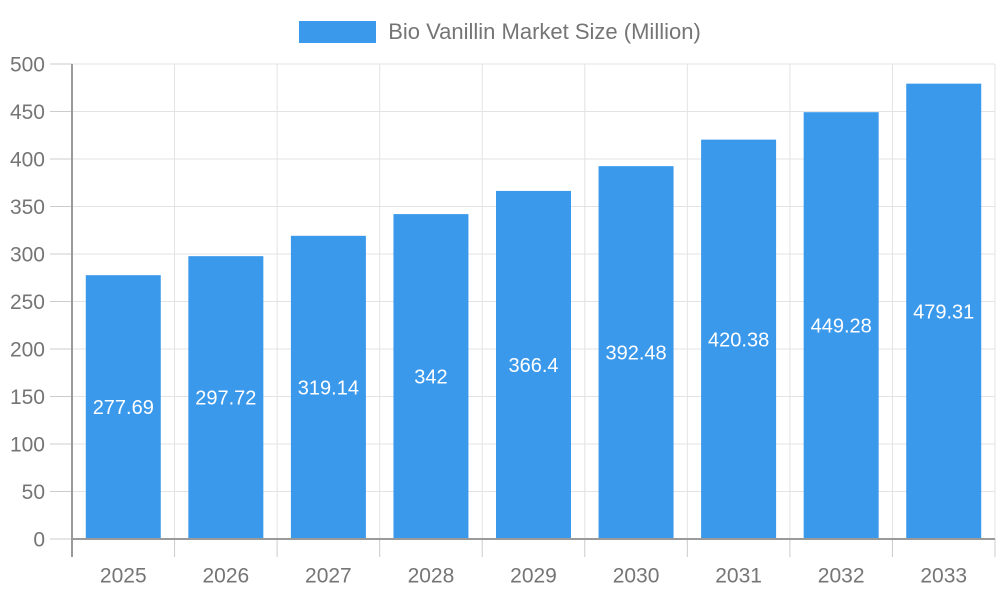 The image size is (1000, 600). I want to click on y-tick-label: 400, so click(27, 159).